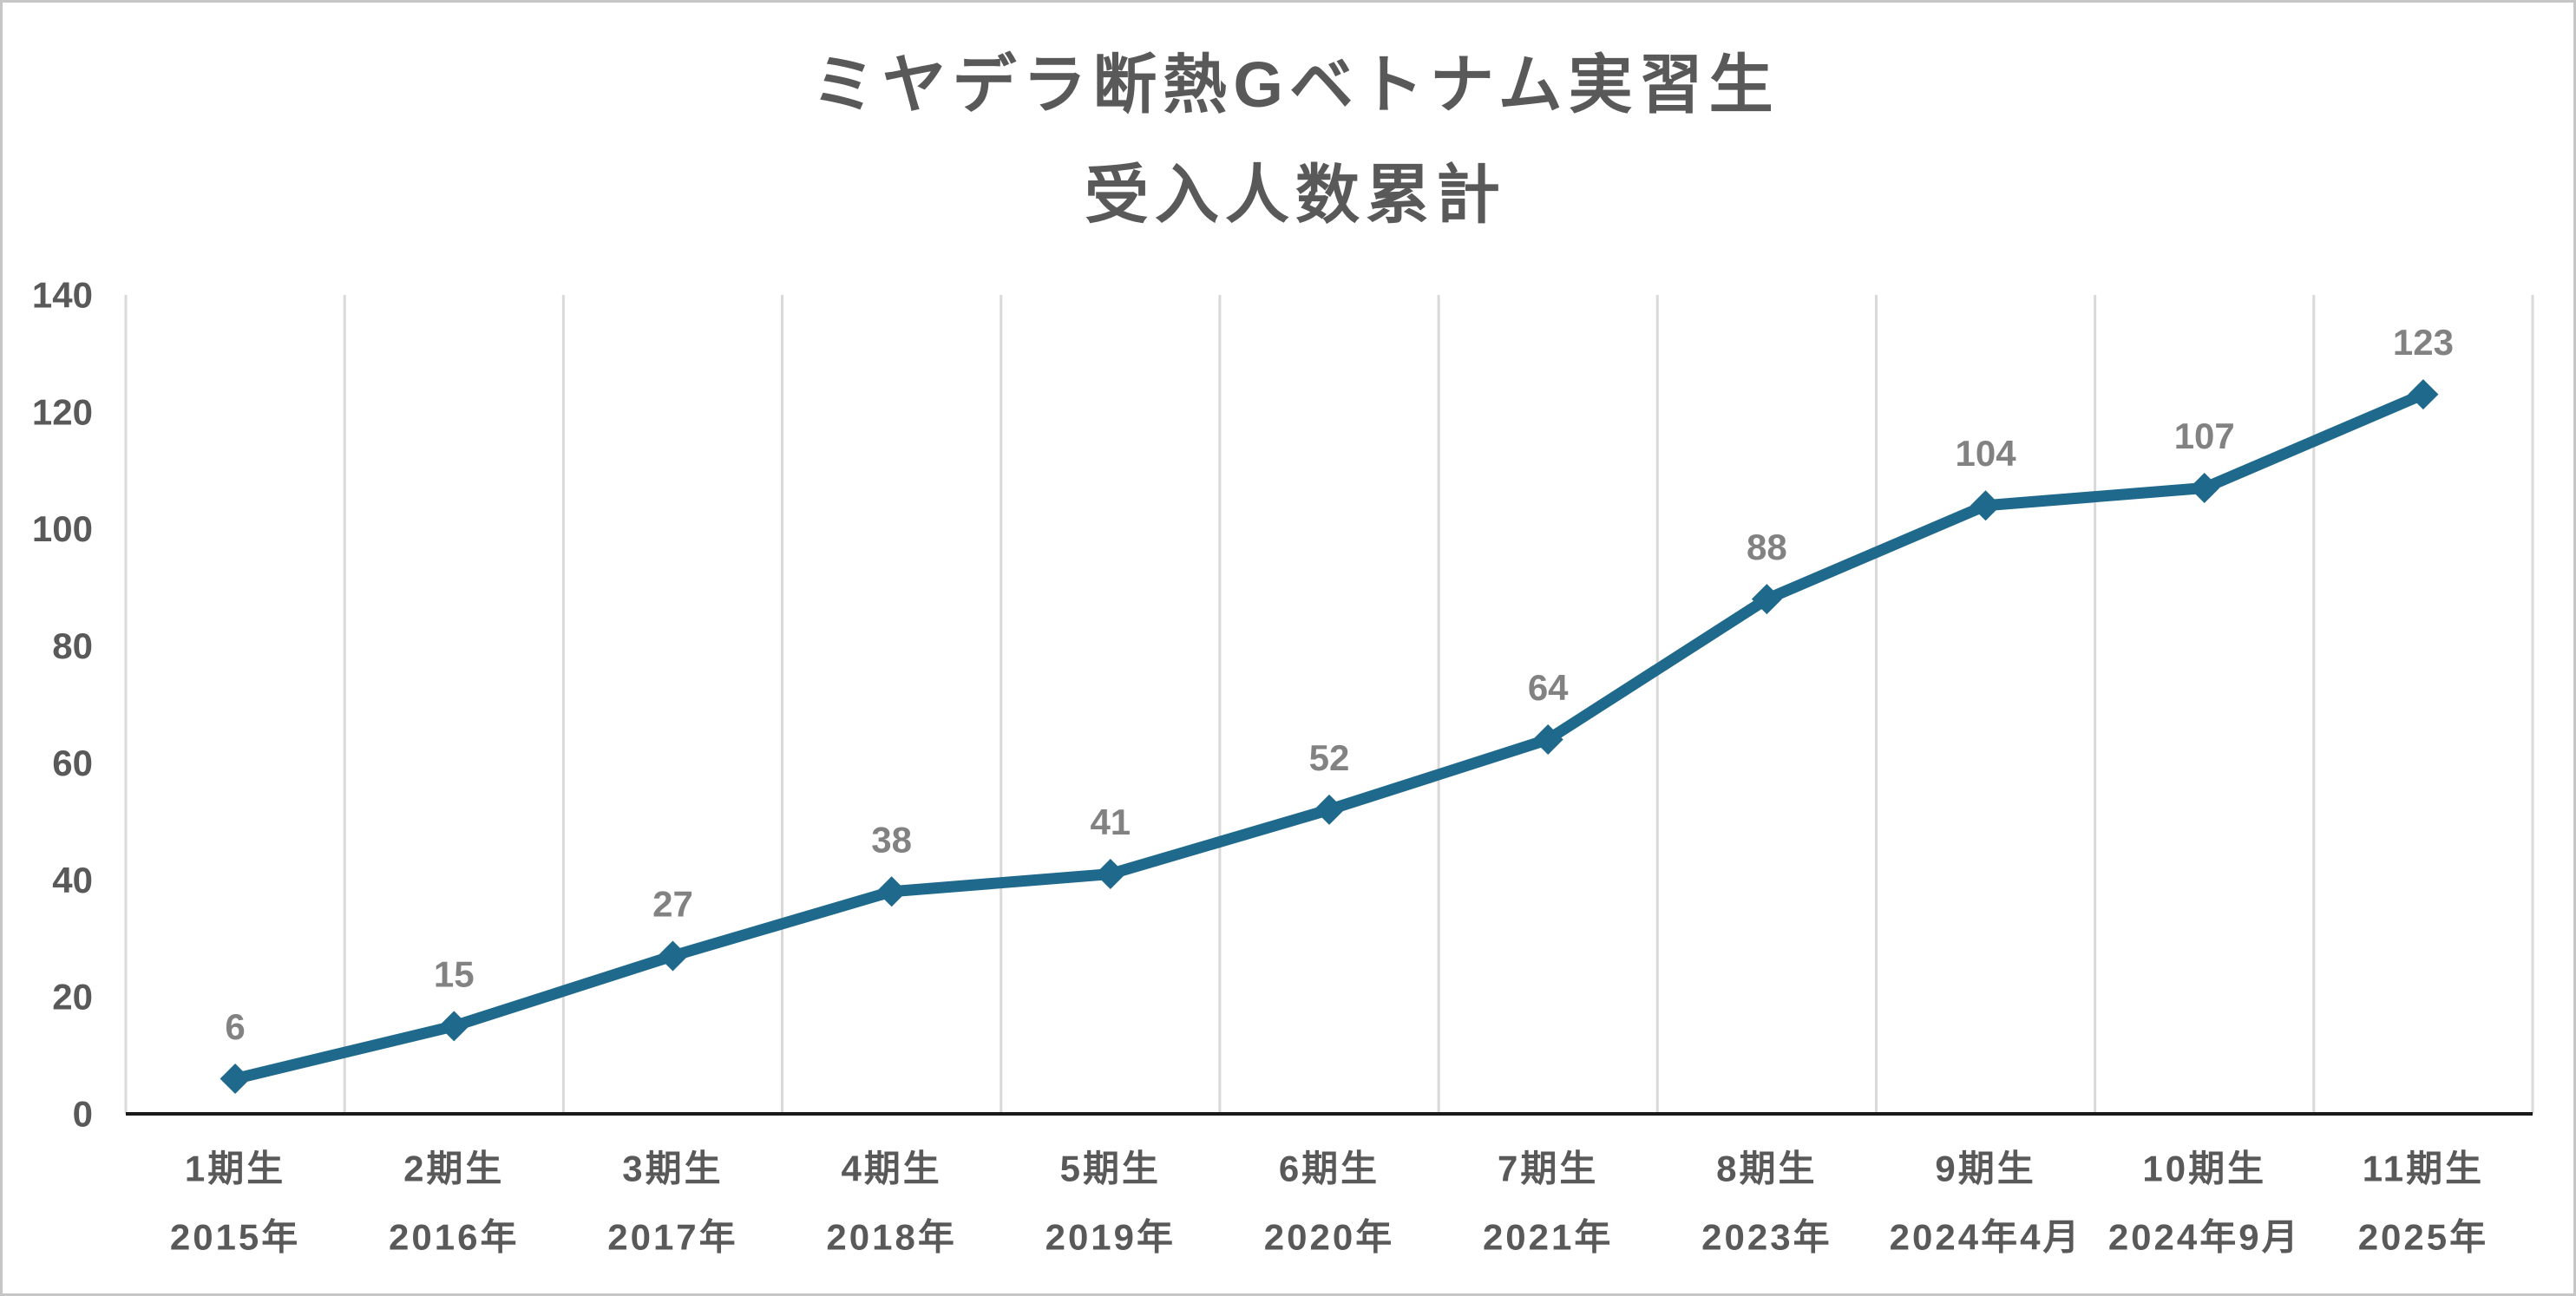 The width and height of the screenshot is (2576, 1296). Describe the element at coordinates (2423, 1169) in the screenshot. I see `x-axis-label-line1: 11期生` at that location.